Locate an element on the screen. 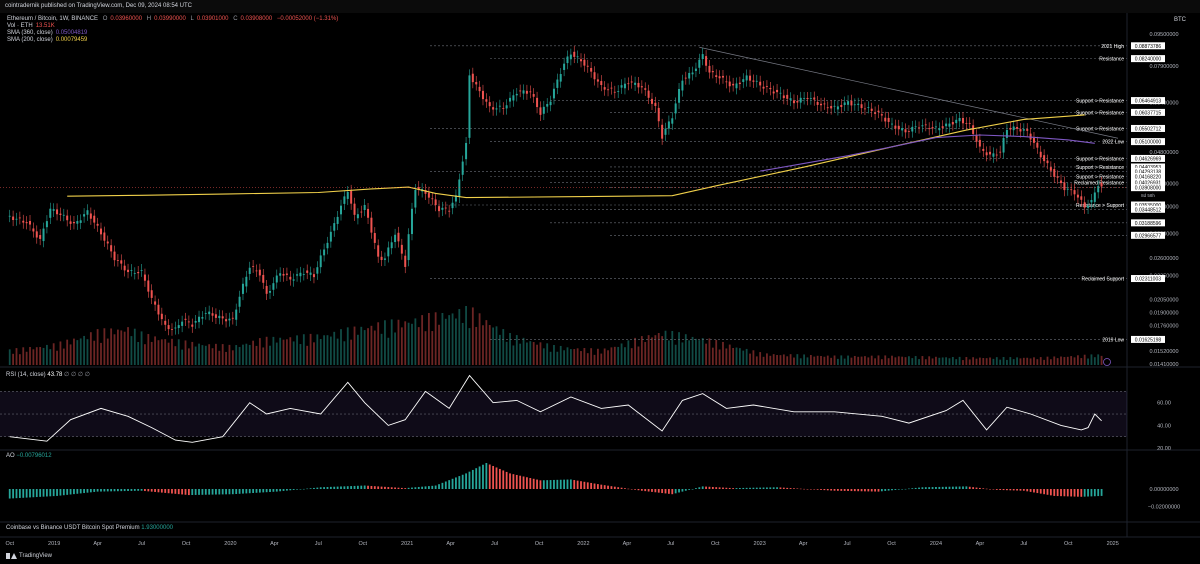  price-level-annotation: 2021 High is located at coordinates (1112, 47).